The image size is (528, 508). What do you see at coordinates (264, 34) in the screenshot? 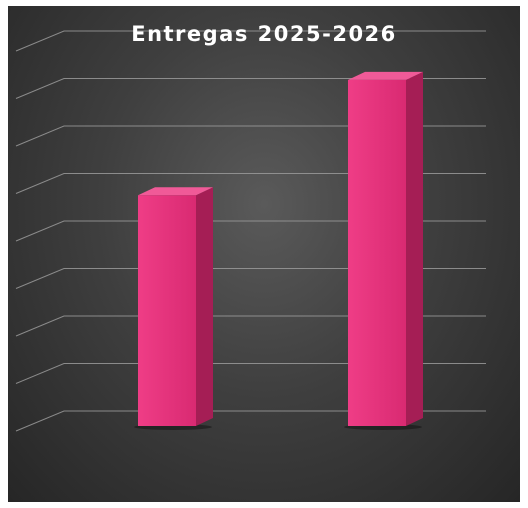
I see `chart-title: Entregas 2025-2026` at bounding box center [264, 34].